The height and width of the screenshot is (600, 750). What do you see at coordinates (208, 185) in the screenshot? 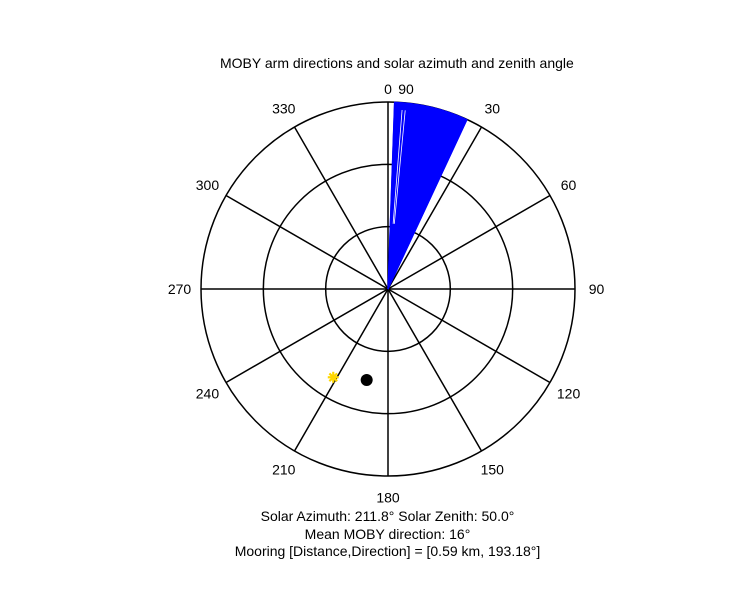
I see `angle-tick-label: 300` at bounding box center [208, 185].